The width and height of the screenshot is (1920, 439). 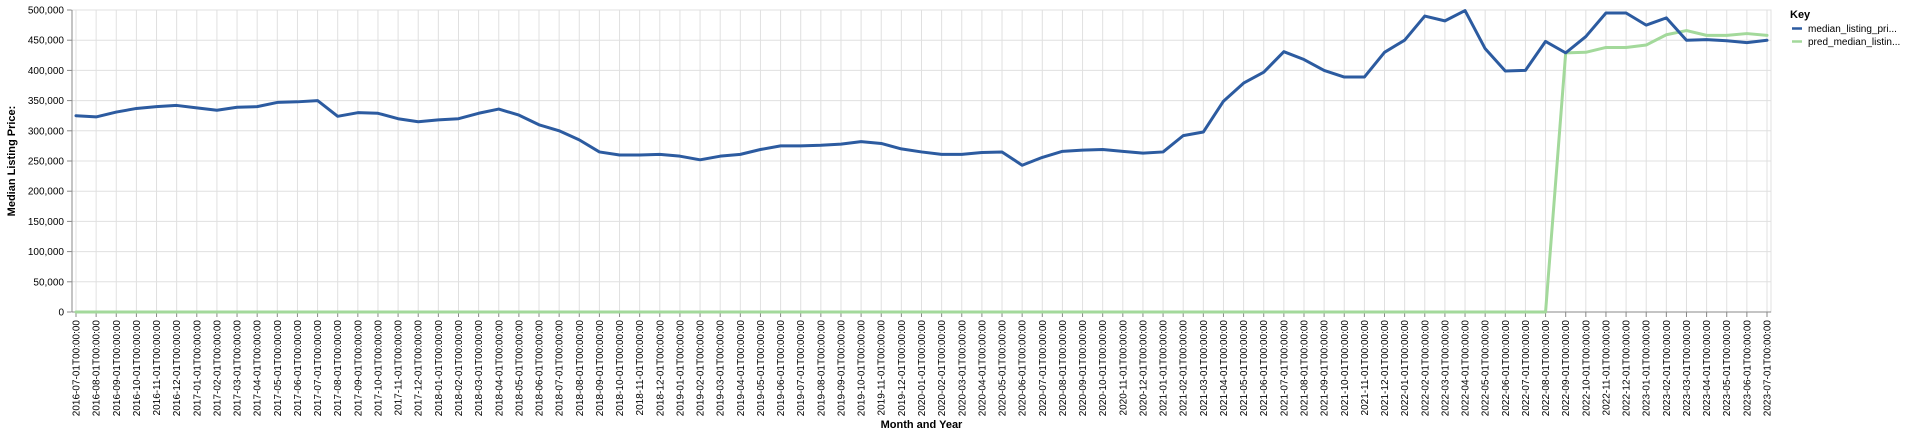 What do you see at coordinates (439, 368) in the screenshot?
I see `x-tick-label: 2018-01-01T00:00:00` at bounding box center [439, 368].